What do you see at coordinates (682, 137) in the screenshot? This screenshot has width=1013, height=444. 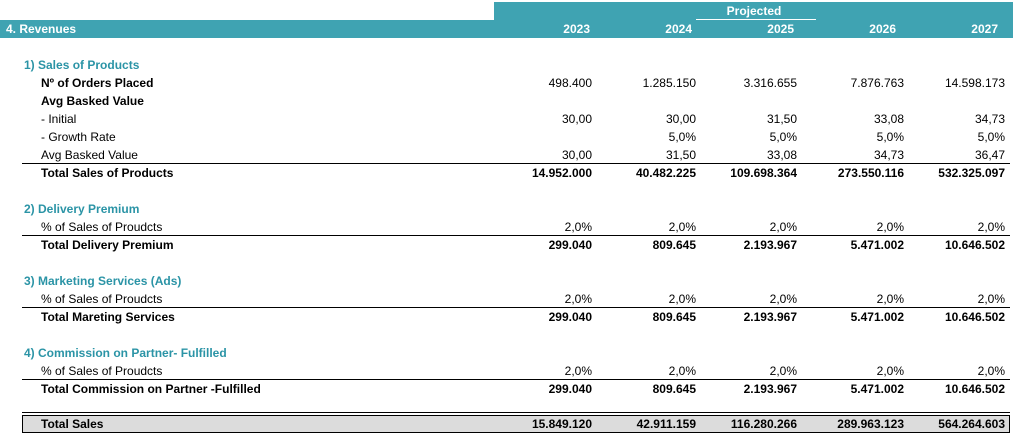 I see `growth-2024: 5,0%` at bounding box center [682, 137].